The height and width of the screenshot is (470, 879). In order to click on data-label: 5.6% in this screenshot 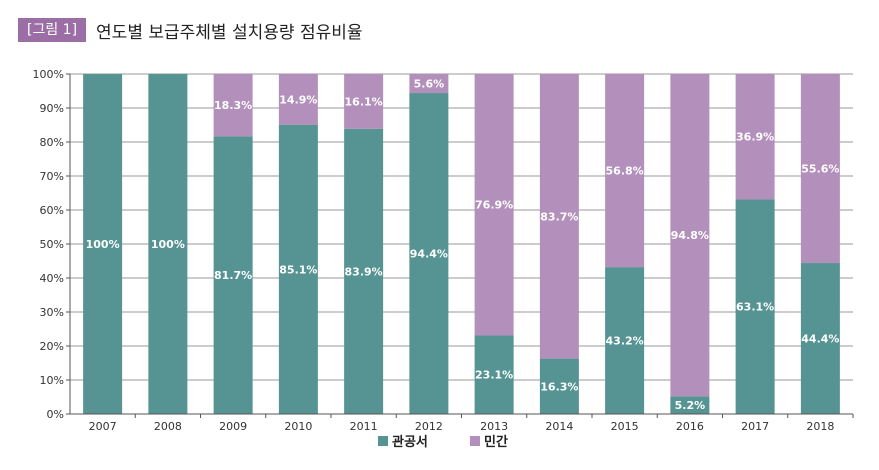, I will do `click(429, 84)`.